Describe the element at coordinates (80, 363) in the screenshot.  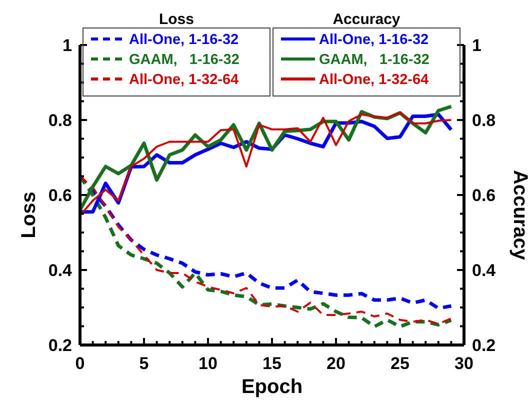
I see `x-tick-label: 0` at that location.